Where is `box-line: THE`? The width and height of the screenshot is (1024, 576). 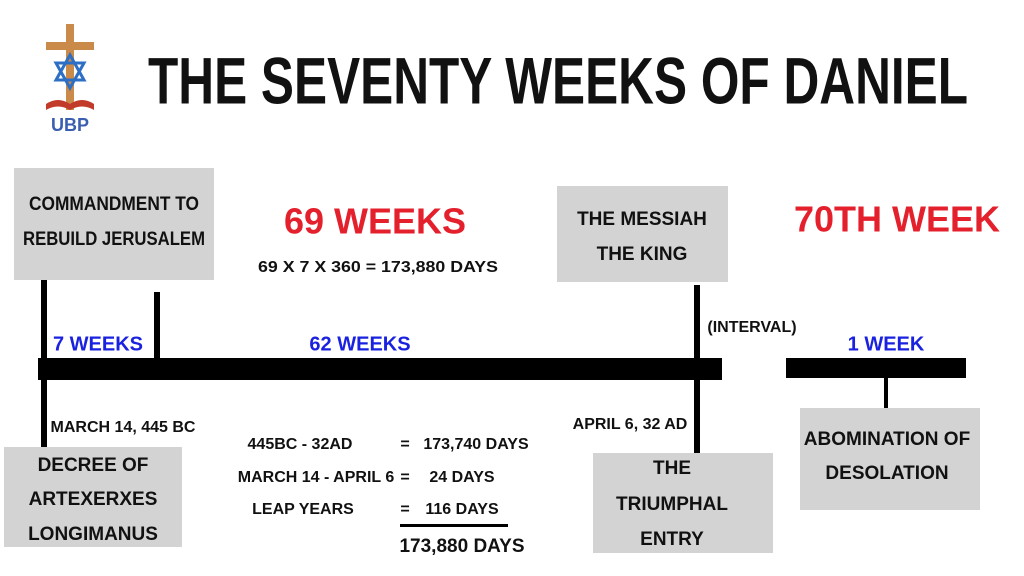 box-line: THE is located at coordinates (672, 468).